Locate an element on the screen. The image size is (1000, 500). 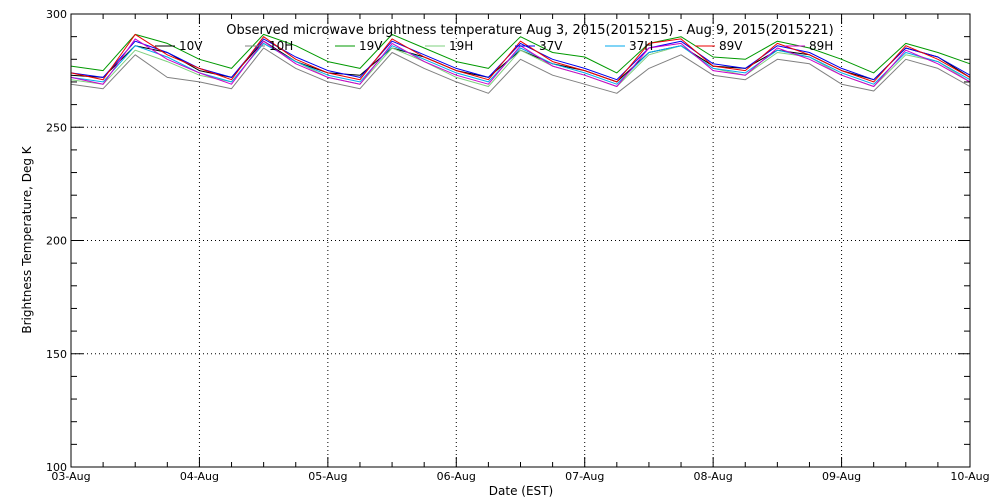
y-tick-label: 200 is located at coordinates (56, 241).